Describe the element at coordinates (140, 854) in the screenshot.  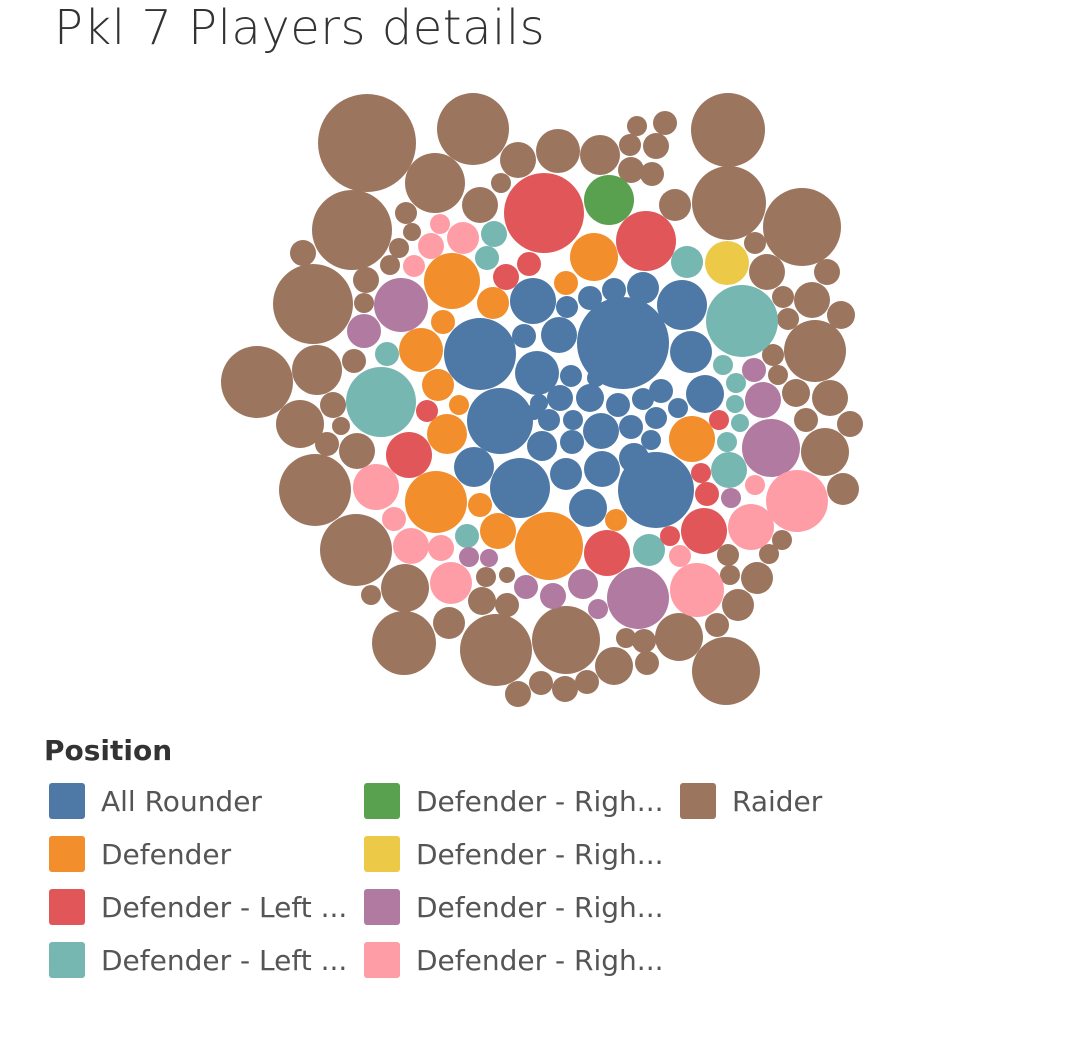
I see `legend-item: Defender` at that location.